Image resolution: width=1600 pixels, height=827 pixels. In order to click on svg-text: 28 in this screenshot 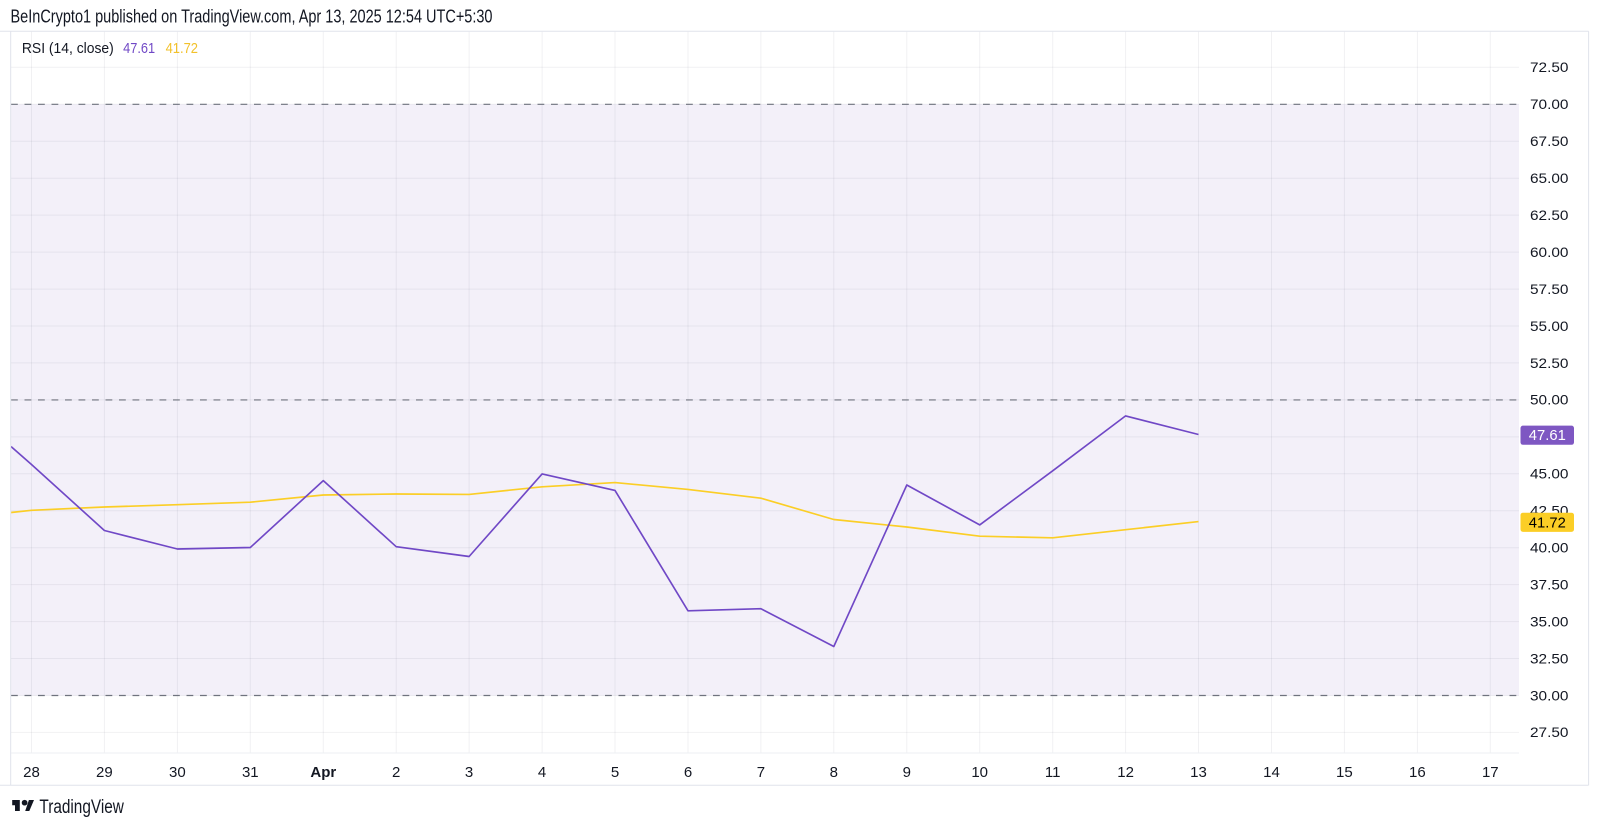, I will do `click(31, 772)`.